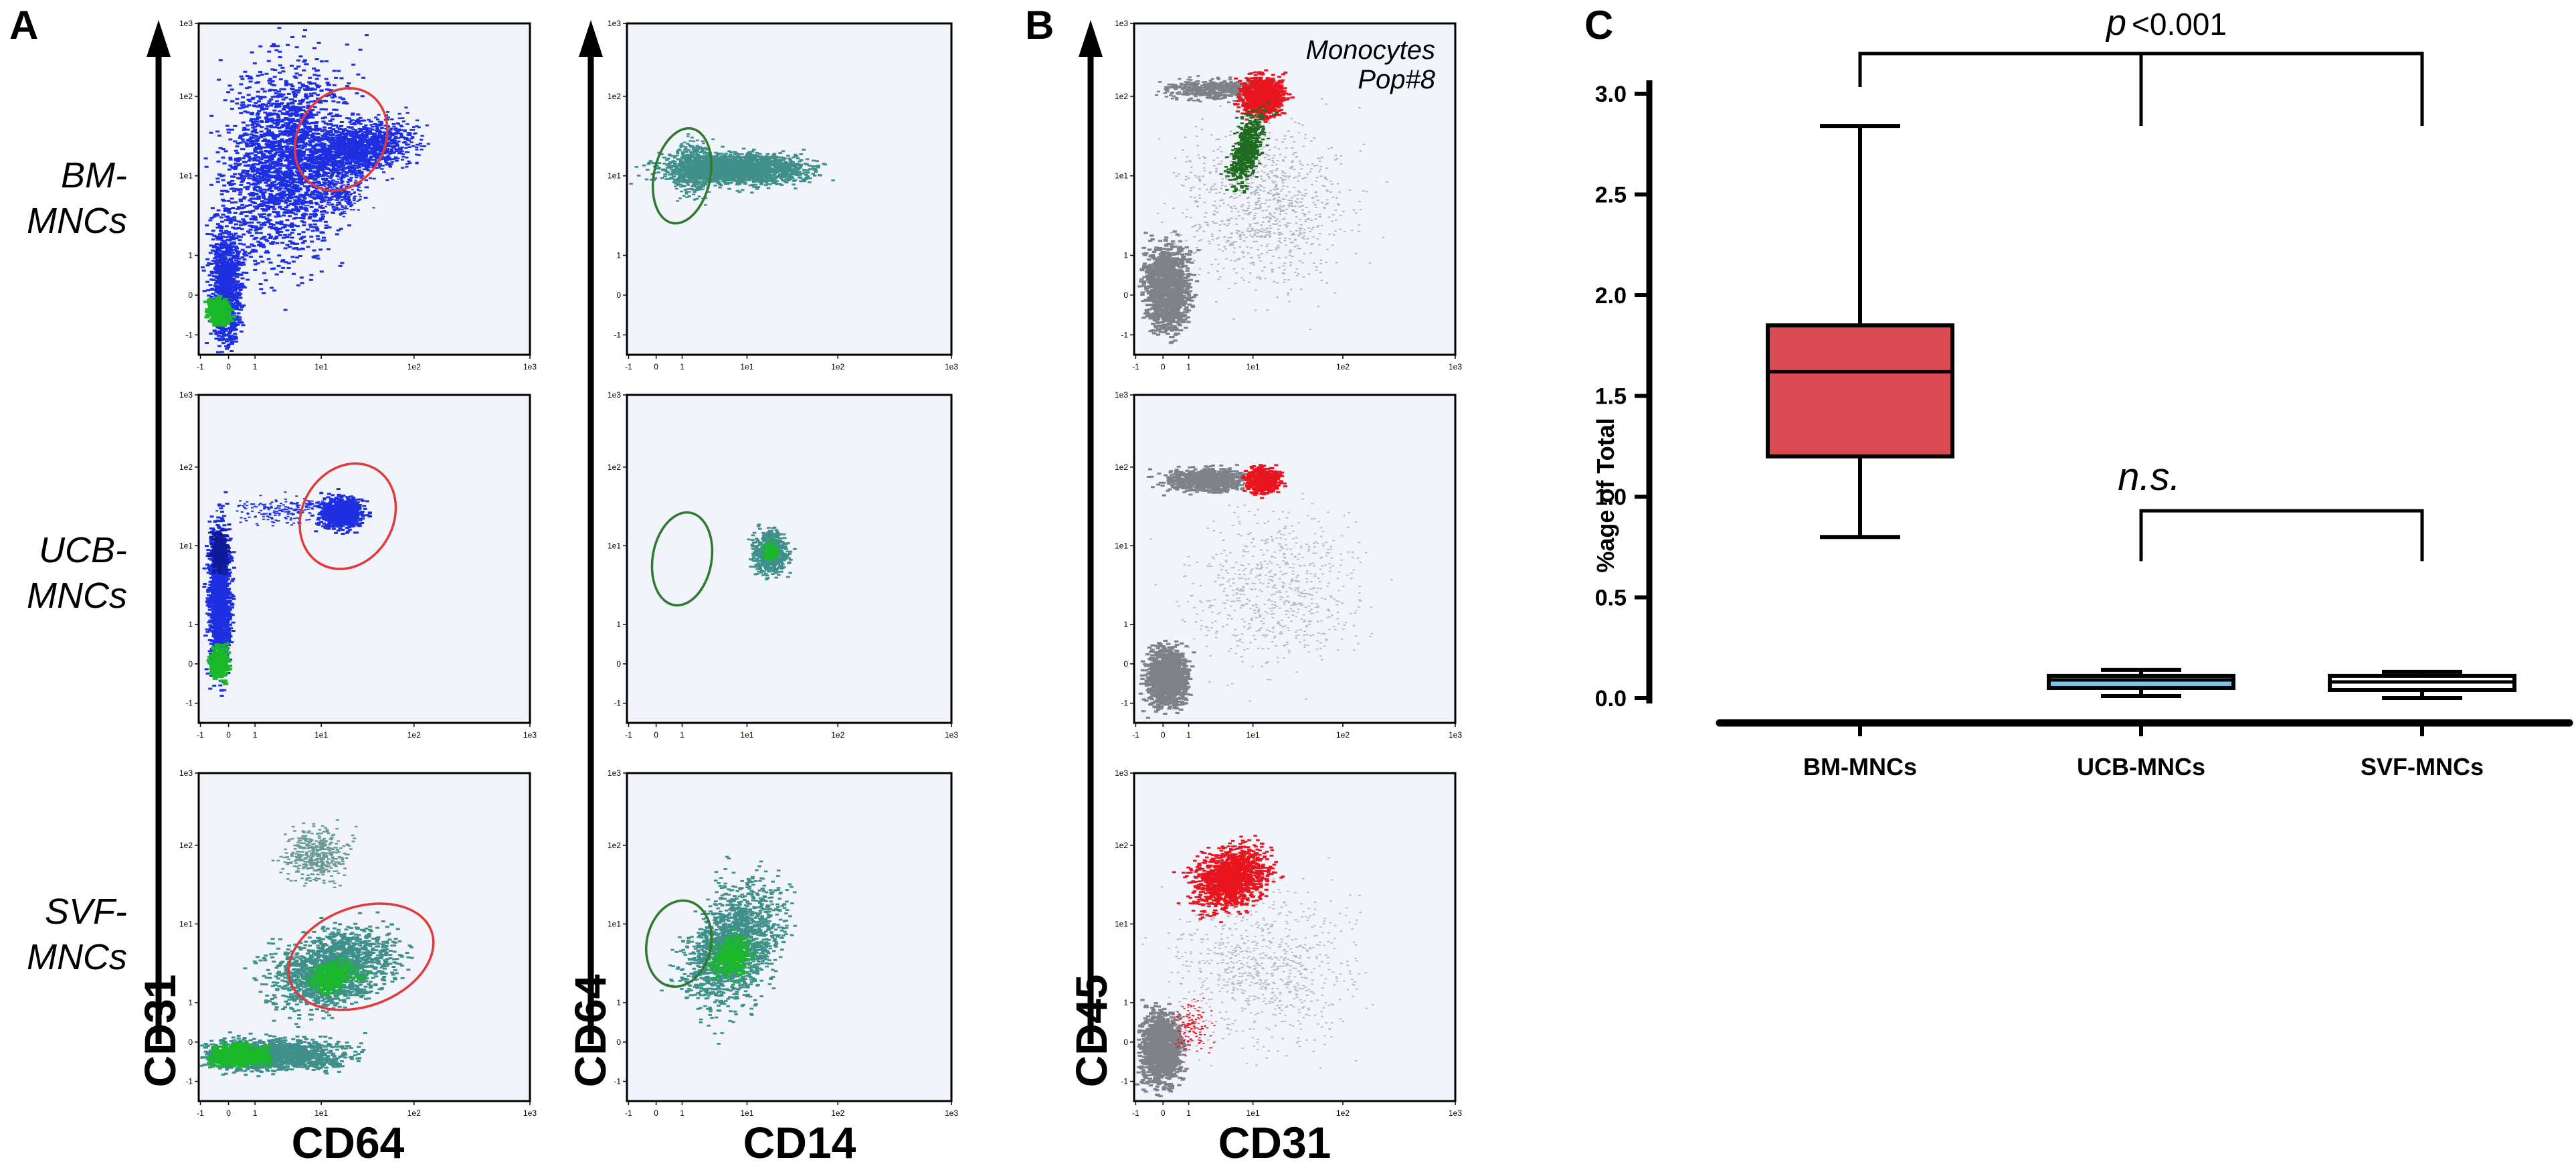  What do you see at coordinates (2141, 766) in the screenshot?
I see `x-category-label: UCB-MNCs` at bounding box center [2141, 766].